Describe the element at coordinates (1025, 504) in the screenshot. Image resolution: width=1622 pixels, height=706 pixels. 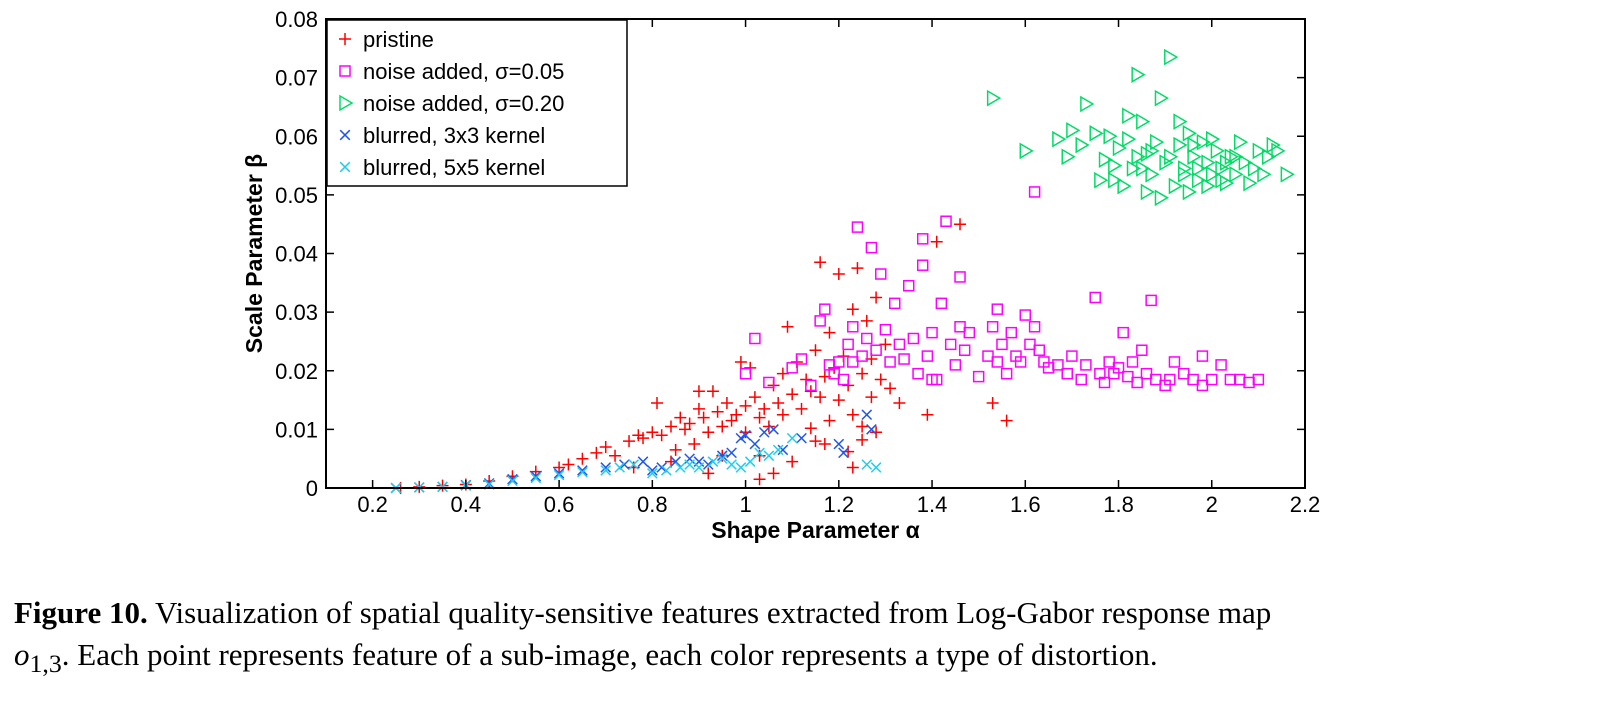
I see `x-tick-label: 1.6` at that location.